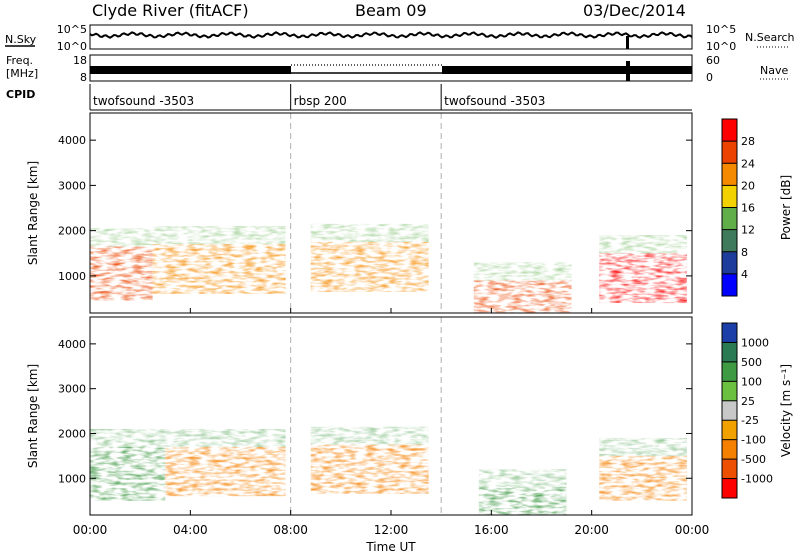 The image size is (800, 559). Describe the element at coordinates (83, 77) in the screenshot. I see `freq-tick-bottom: 8` at that location.